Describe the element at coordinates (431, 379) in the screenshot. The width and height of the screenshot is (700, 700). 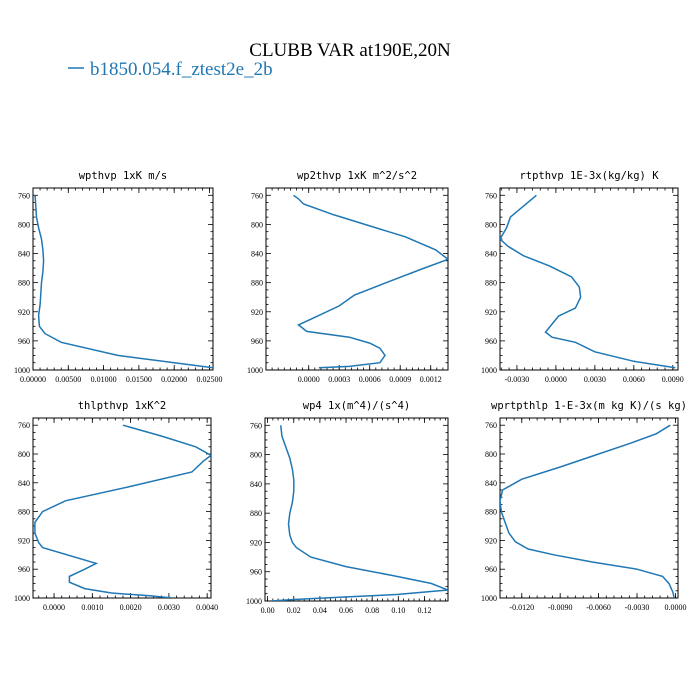
I see `x-tick-label: 0.0012` at that location.